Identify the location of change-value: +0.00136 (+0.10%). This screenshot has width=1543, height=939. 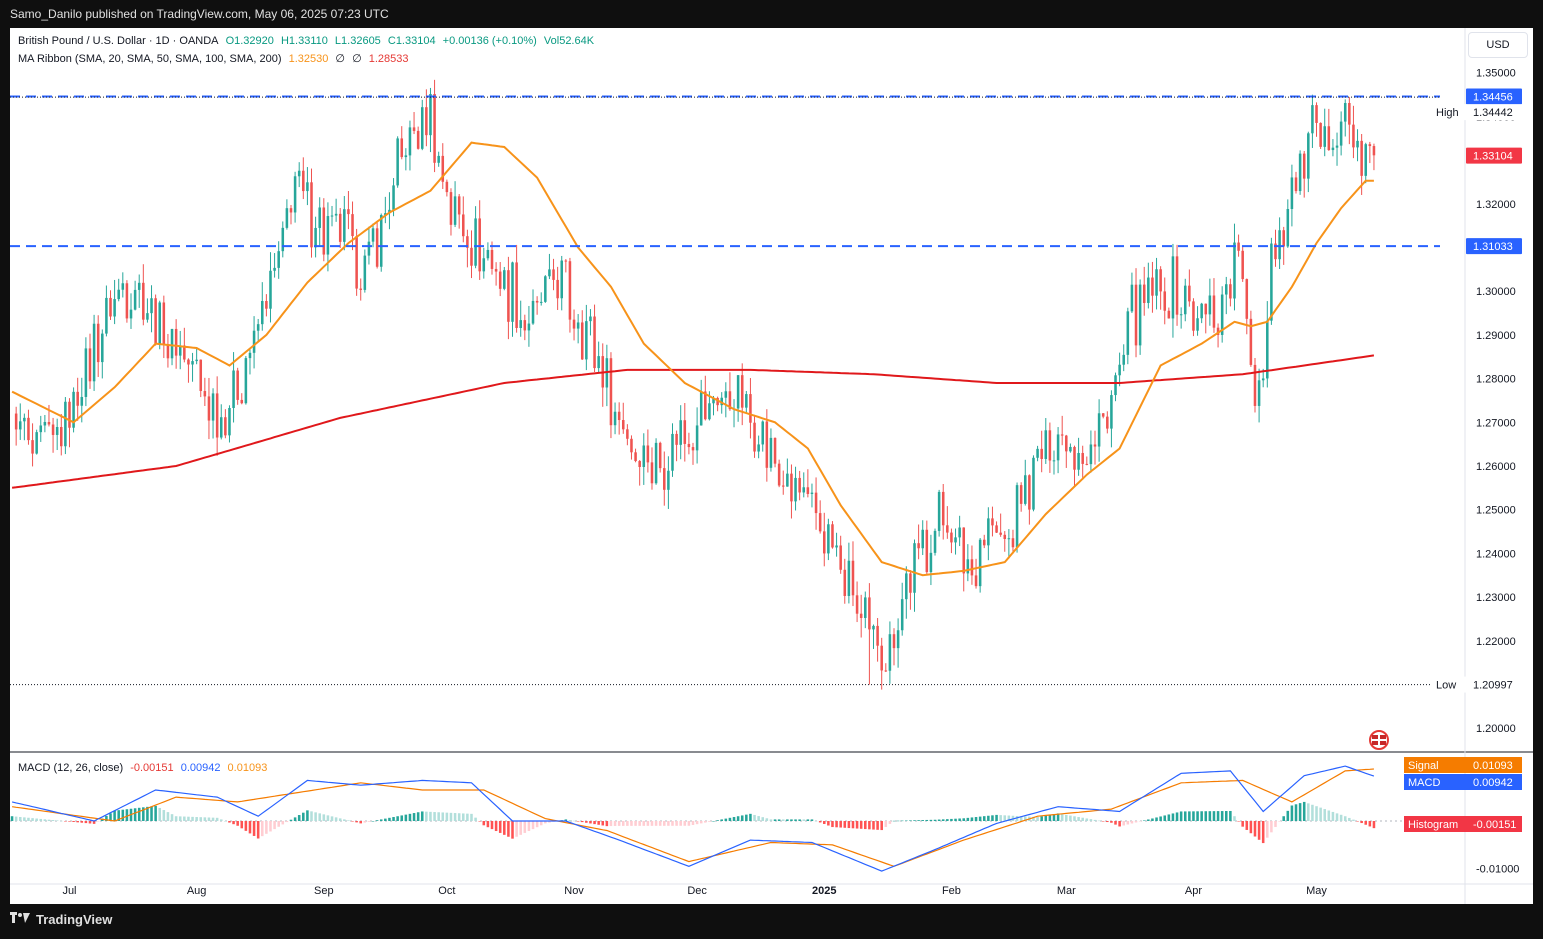
(489, 41).